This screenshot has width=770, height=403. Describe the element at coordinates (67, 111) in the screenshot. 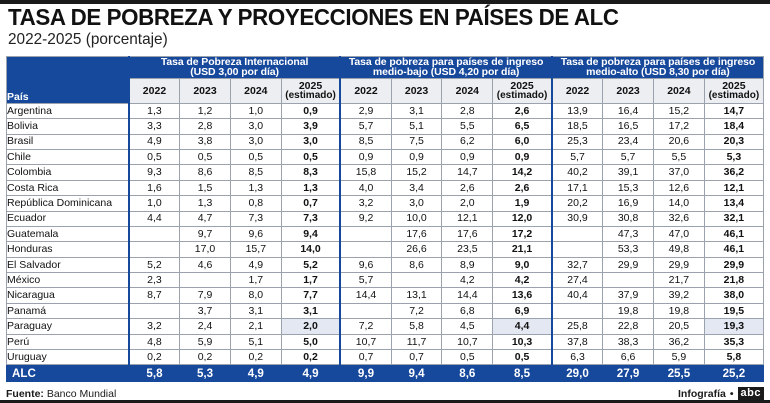

I see `cell-country: Argentina` at that location.